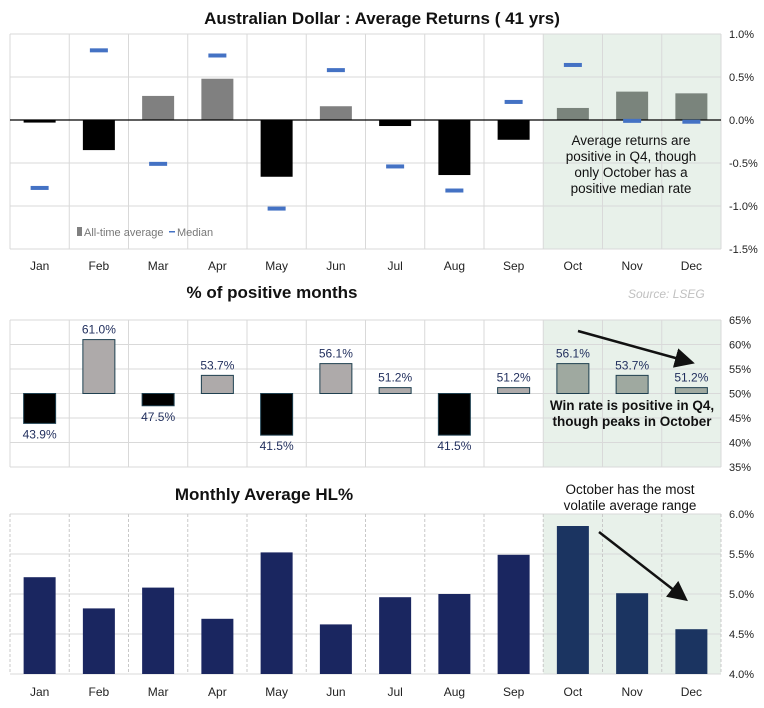 The image size is (764, 708). Describe the element at coordinates (691, 266) in the screenshot. I see `x-tick-label: Dec` at that location.